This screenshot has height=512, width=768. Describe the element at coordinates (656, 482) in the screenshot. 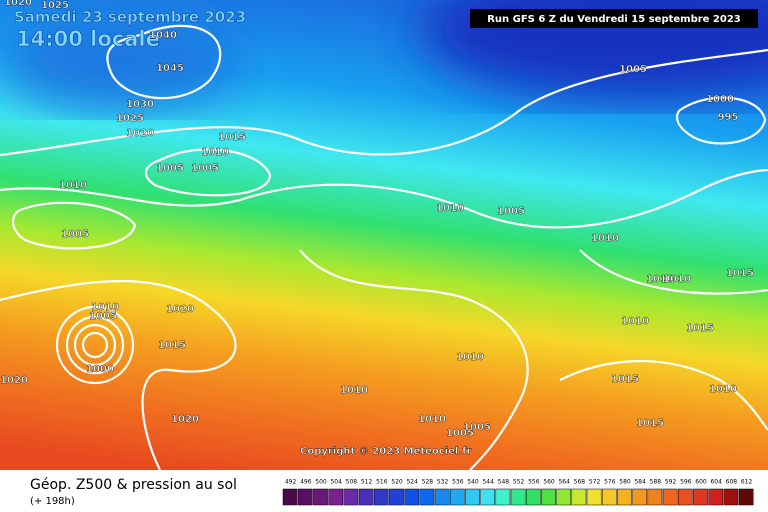

I see `legend-label: 588` at that location.